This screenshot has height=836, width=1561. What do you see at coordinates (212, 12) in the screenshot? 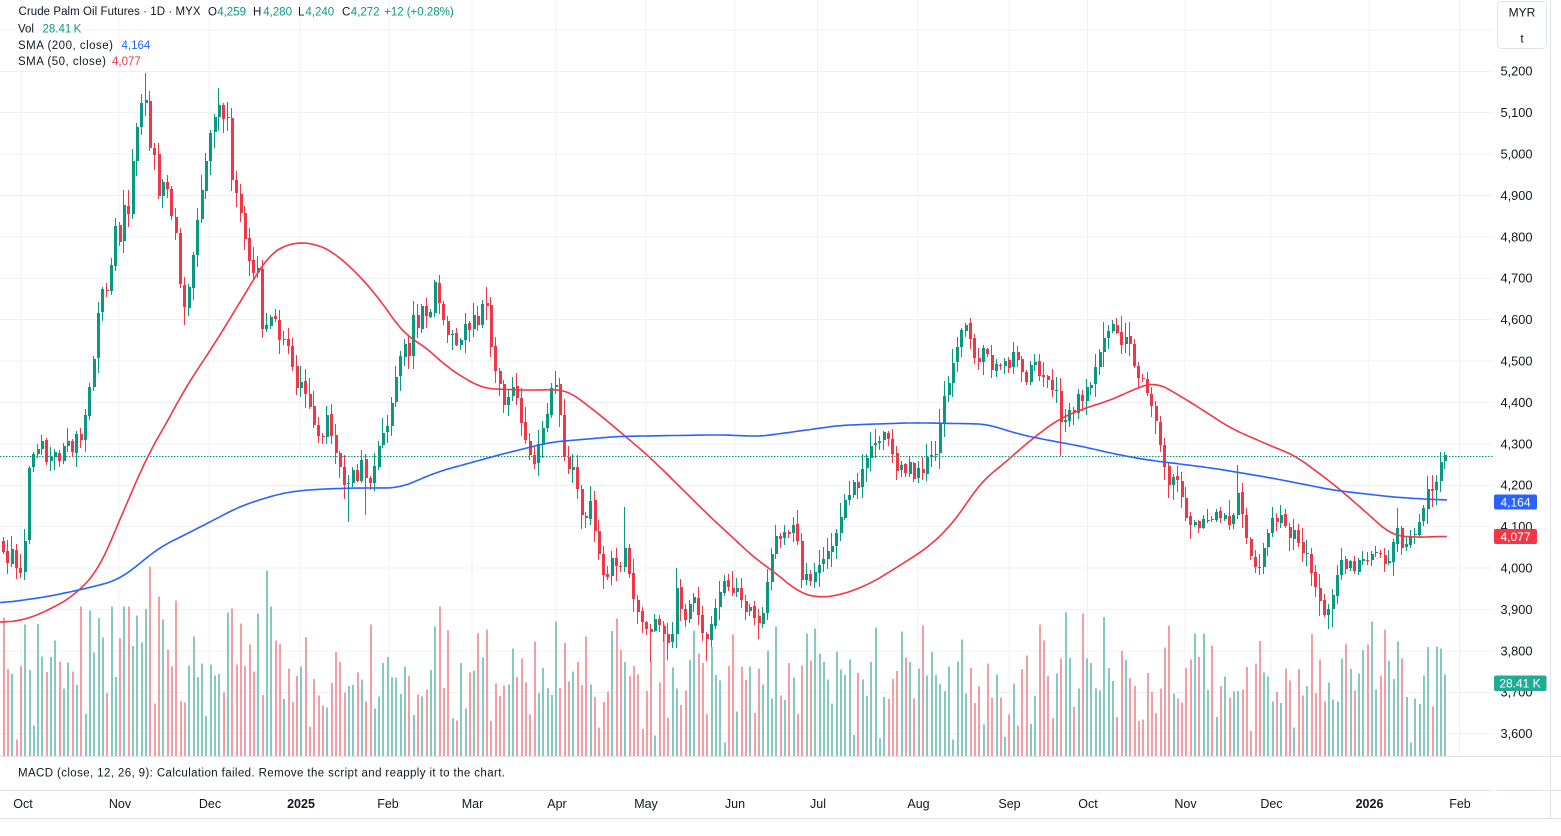
I see `svg-text: O` at bounding box center [212, 12].